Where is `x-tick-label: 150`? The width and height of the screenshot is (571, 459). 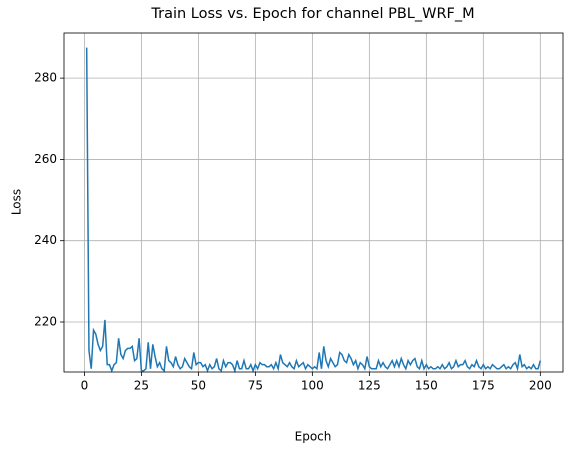
x-tick-label: 150 is located at coordinates (426, 386).